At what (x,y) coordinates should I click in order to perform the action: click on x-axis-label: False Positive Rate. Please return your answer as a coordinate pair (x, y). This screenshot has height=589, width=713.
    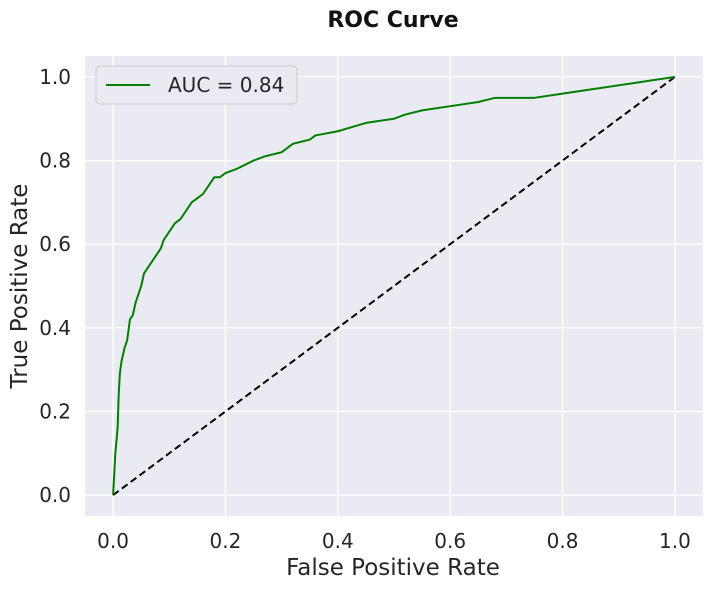
    Looking at the image, I should click on (393, 568).